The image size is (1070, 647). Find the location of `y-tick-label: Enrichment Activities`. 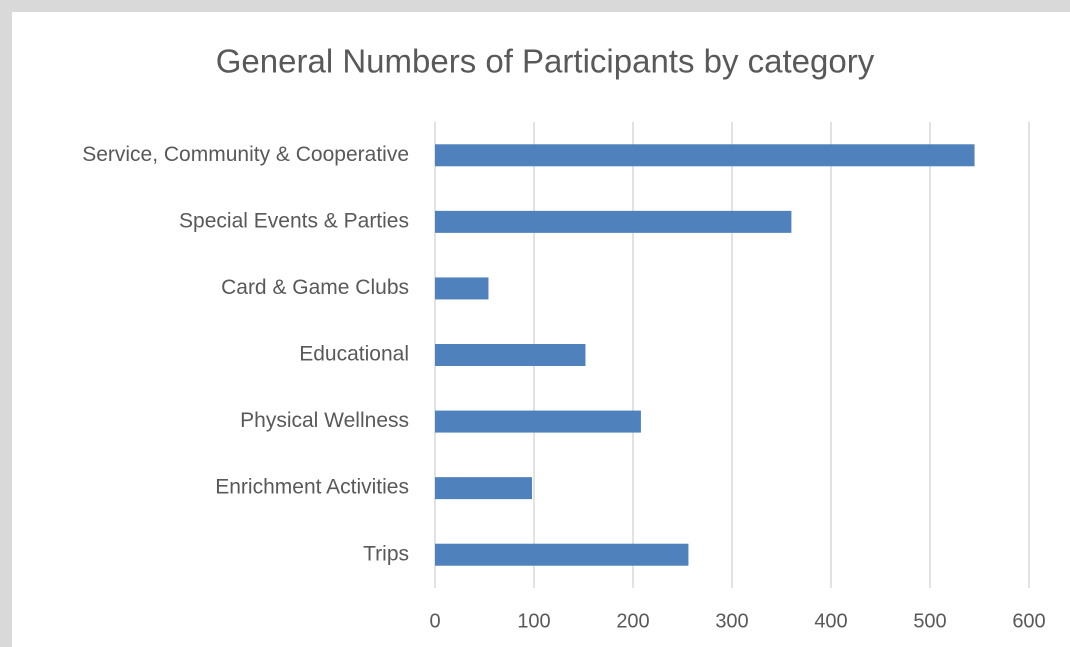

y-tick-label: Enrichment Activities is located at coordinates (312, 487).